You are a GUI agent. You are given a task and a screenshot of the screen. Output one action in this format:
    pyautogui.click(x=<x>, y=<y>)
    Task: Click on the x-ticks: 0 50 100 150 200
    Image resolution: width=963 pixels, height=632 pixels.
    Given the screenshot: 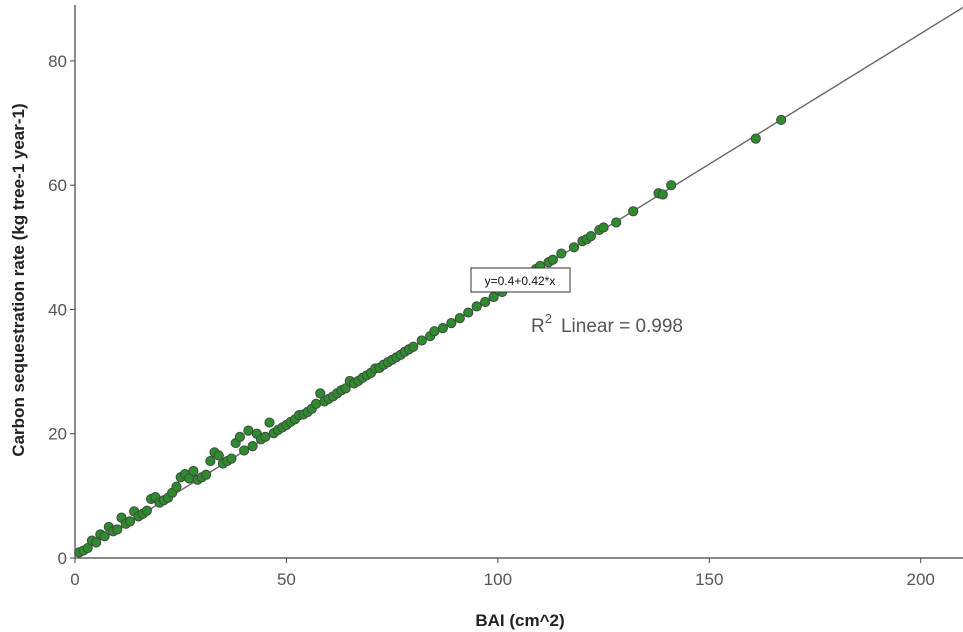 What is the action you would take?
    pyautogui.click(x=502, y=573)
    